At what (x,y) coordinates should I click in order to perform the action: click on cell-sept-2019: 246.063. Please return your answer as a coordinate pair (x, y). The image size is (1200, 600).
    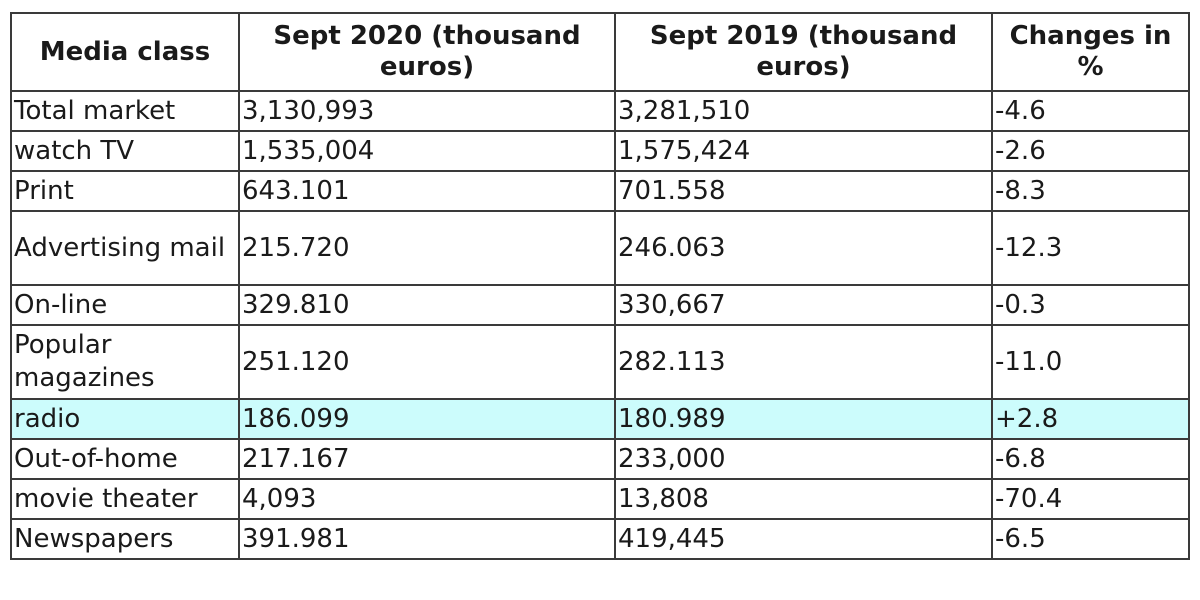
    Looking at the image, I should click on (803, 248).